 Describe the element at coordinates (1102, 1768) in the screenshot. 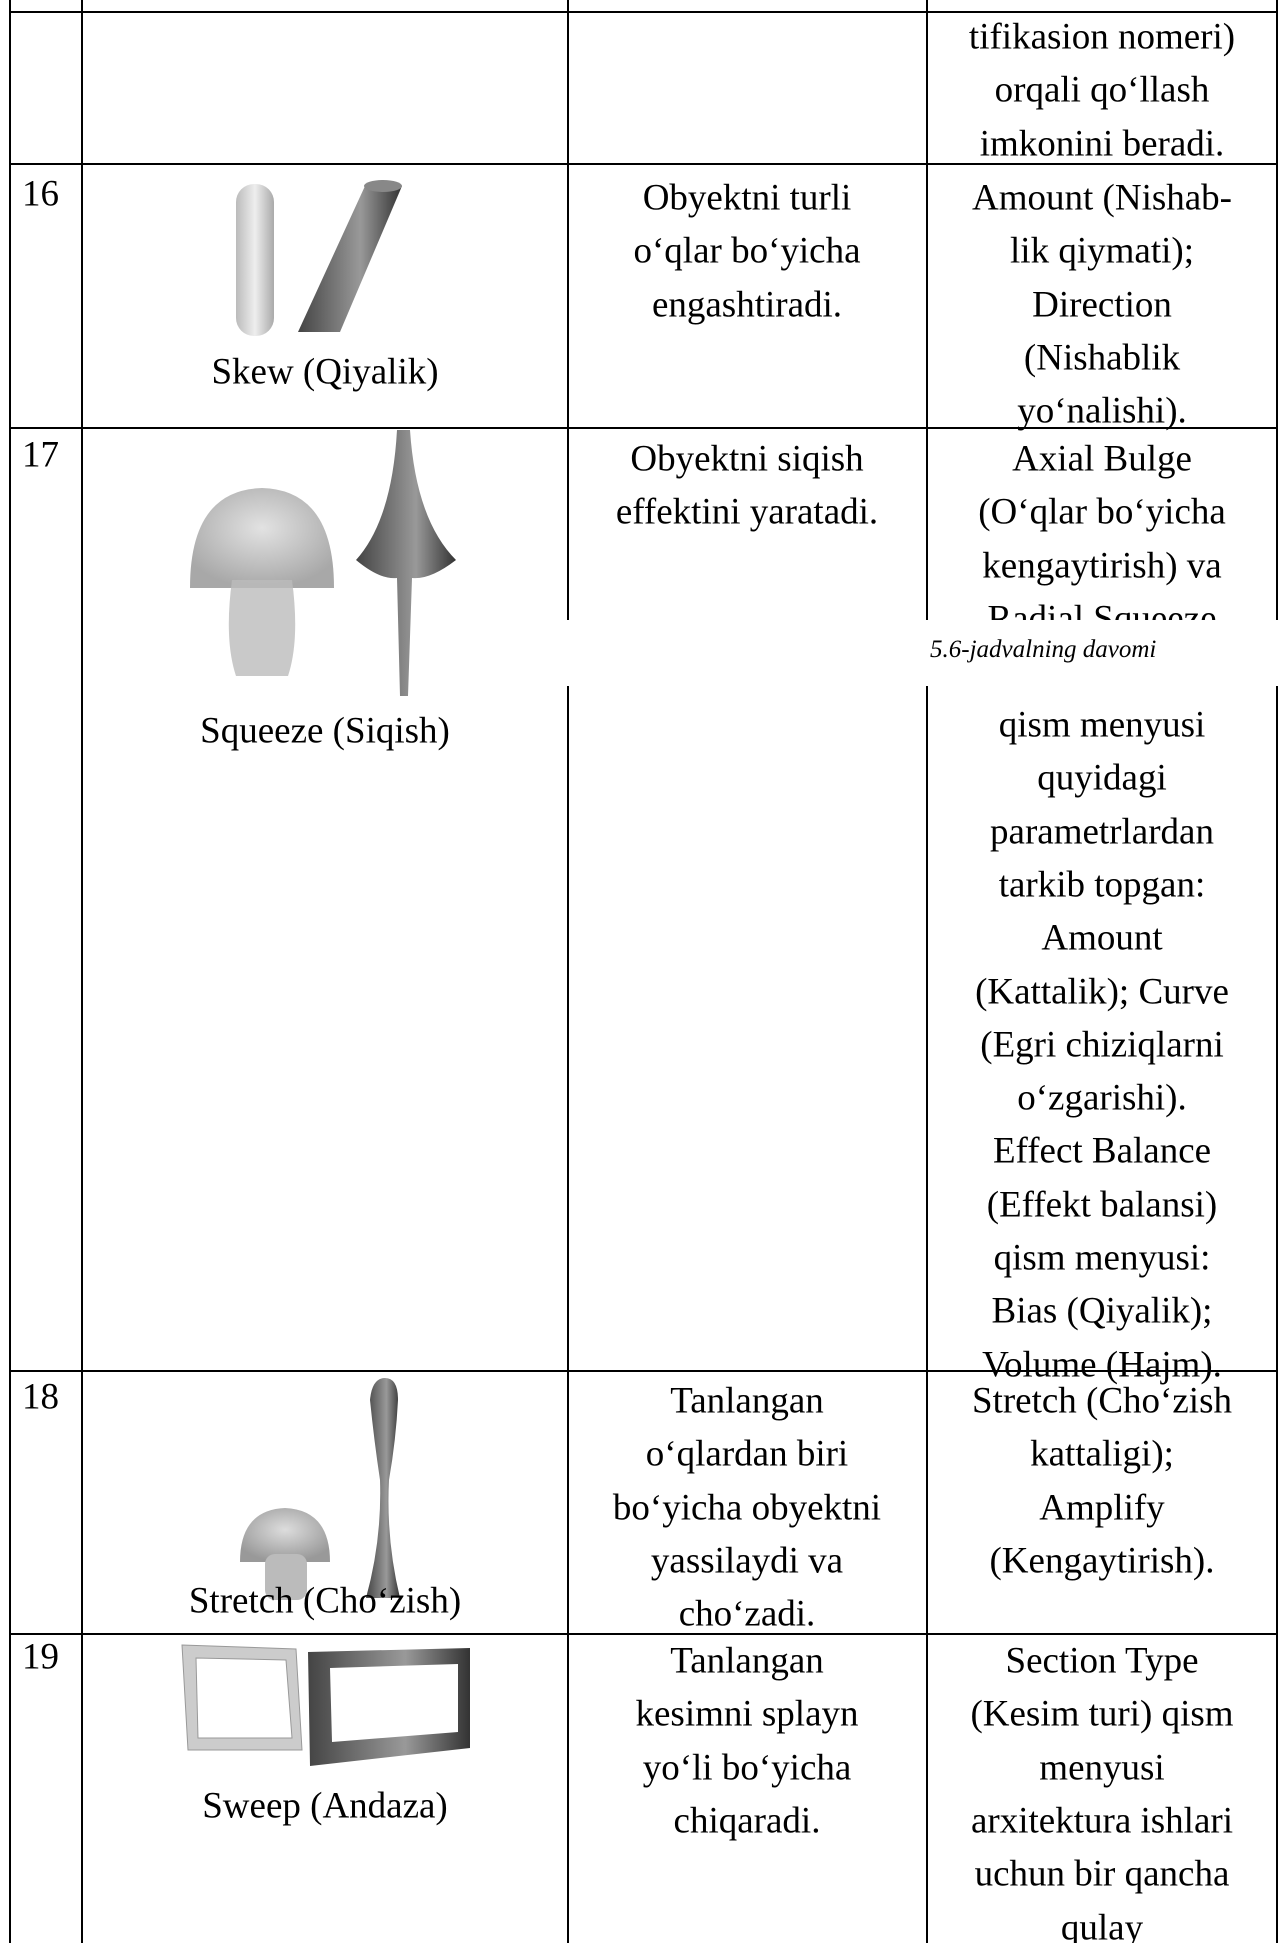

I see `parameter-line: menyusi` at that location.